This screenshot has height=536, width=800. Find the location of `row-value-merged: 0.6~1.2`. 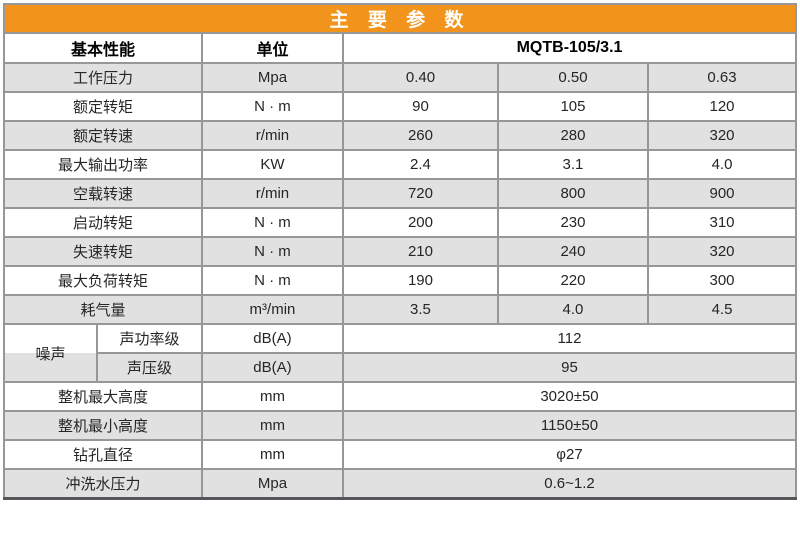

row-value-merged: 0.6~1.2 is located at coordinates (569, 483).